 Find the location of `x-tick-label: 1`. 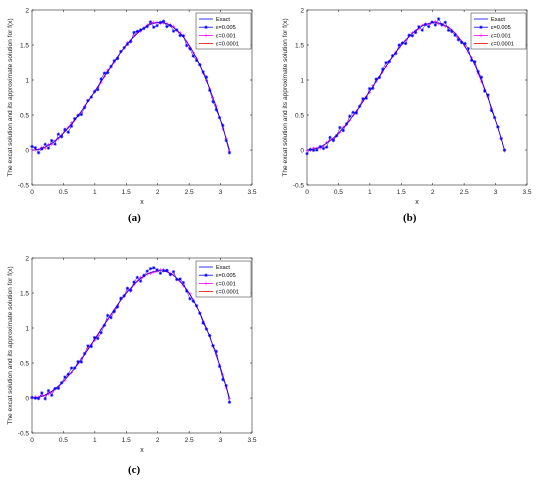

x-tick-label: 1 is located at coordinates (95, 440).